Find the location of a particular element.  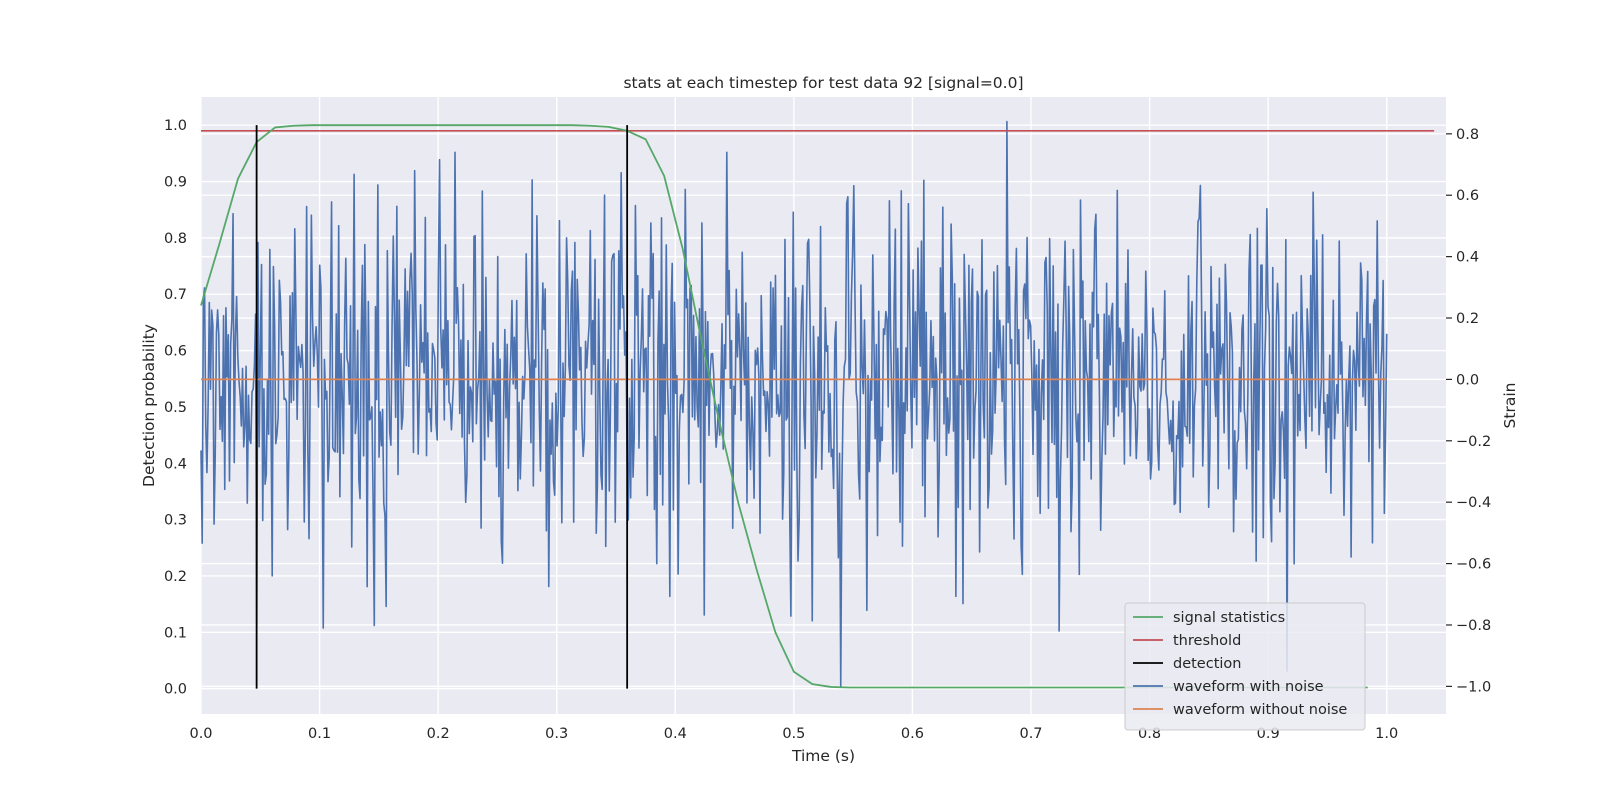

x-tick-label: 0.0 is located at coordinates (200, 734).